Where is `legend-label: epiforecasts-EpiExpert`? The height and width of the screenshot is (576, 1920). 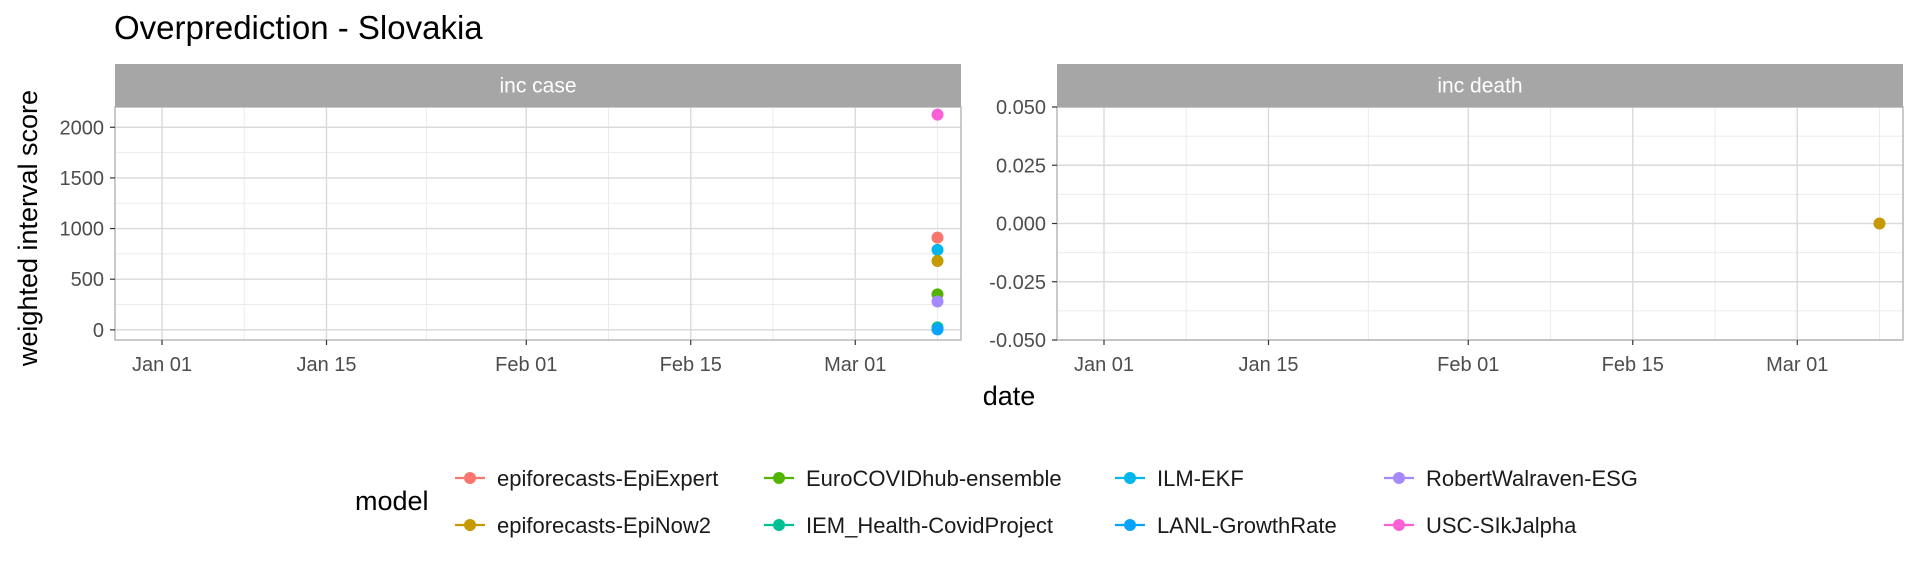 legend-label: epiforecasts-EpiExpert is located at coordinates (607, 478).